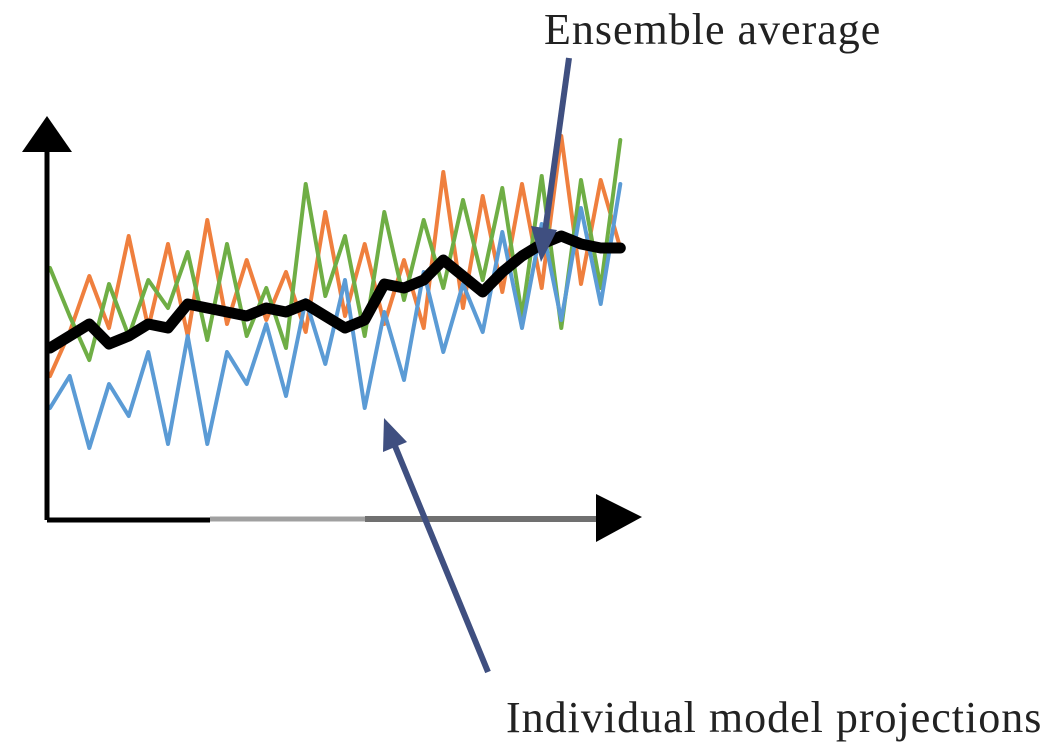 The image size is (1058, 742). What do you see at coordinates (774, 717) in the screenshot?
I see `individual-model-projections-label: Individual model projections` at bounding box center [774, 717].